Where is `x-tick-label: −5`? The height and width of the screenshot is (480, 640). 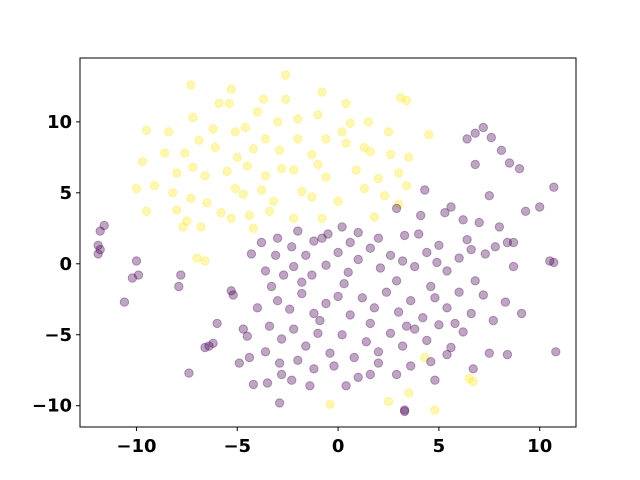
x-tick-label: −5 is located at coordinates (237, 446).